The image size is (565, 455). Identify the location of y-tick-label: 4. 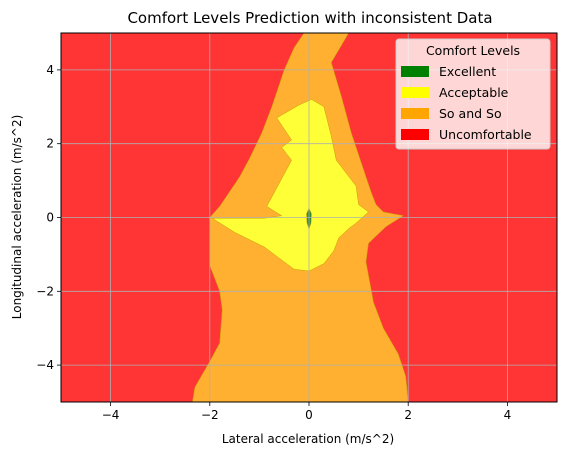
(50, 70).